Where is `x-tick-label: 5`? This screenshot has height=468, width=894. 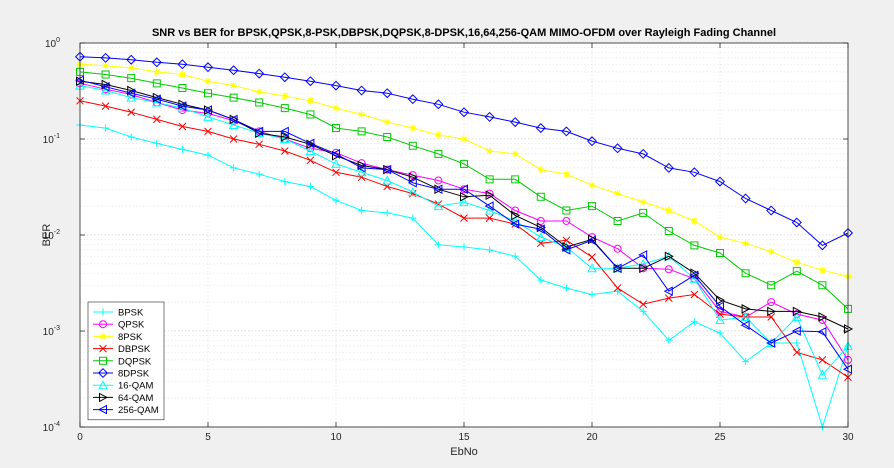
x-tick-label: 5 is located at coordinates (208, 437).